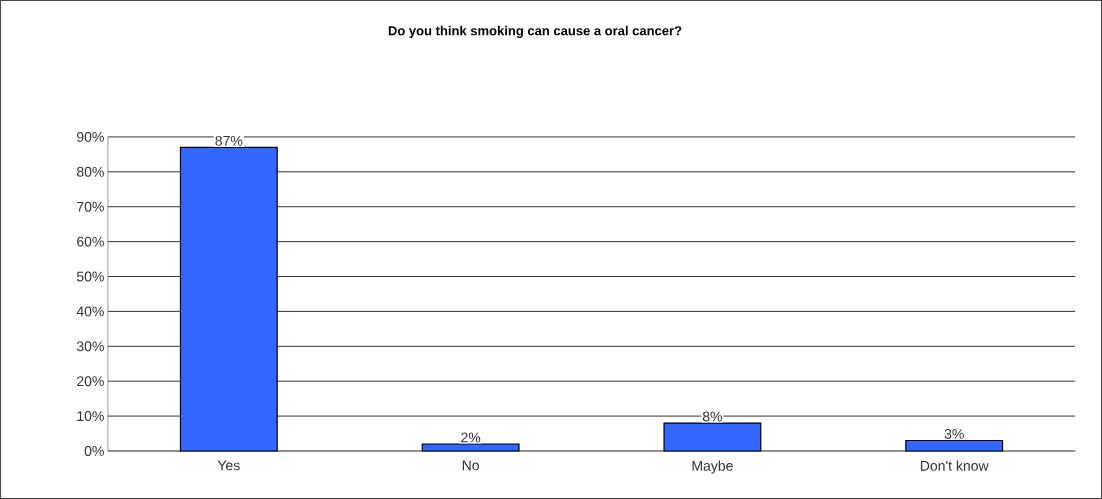 The image size is (1102, 499). I want to click on x-tick-label: Yes, so click(228, 465).